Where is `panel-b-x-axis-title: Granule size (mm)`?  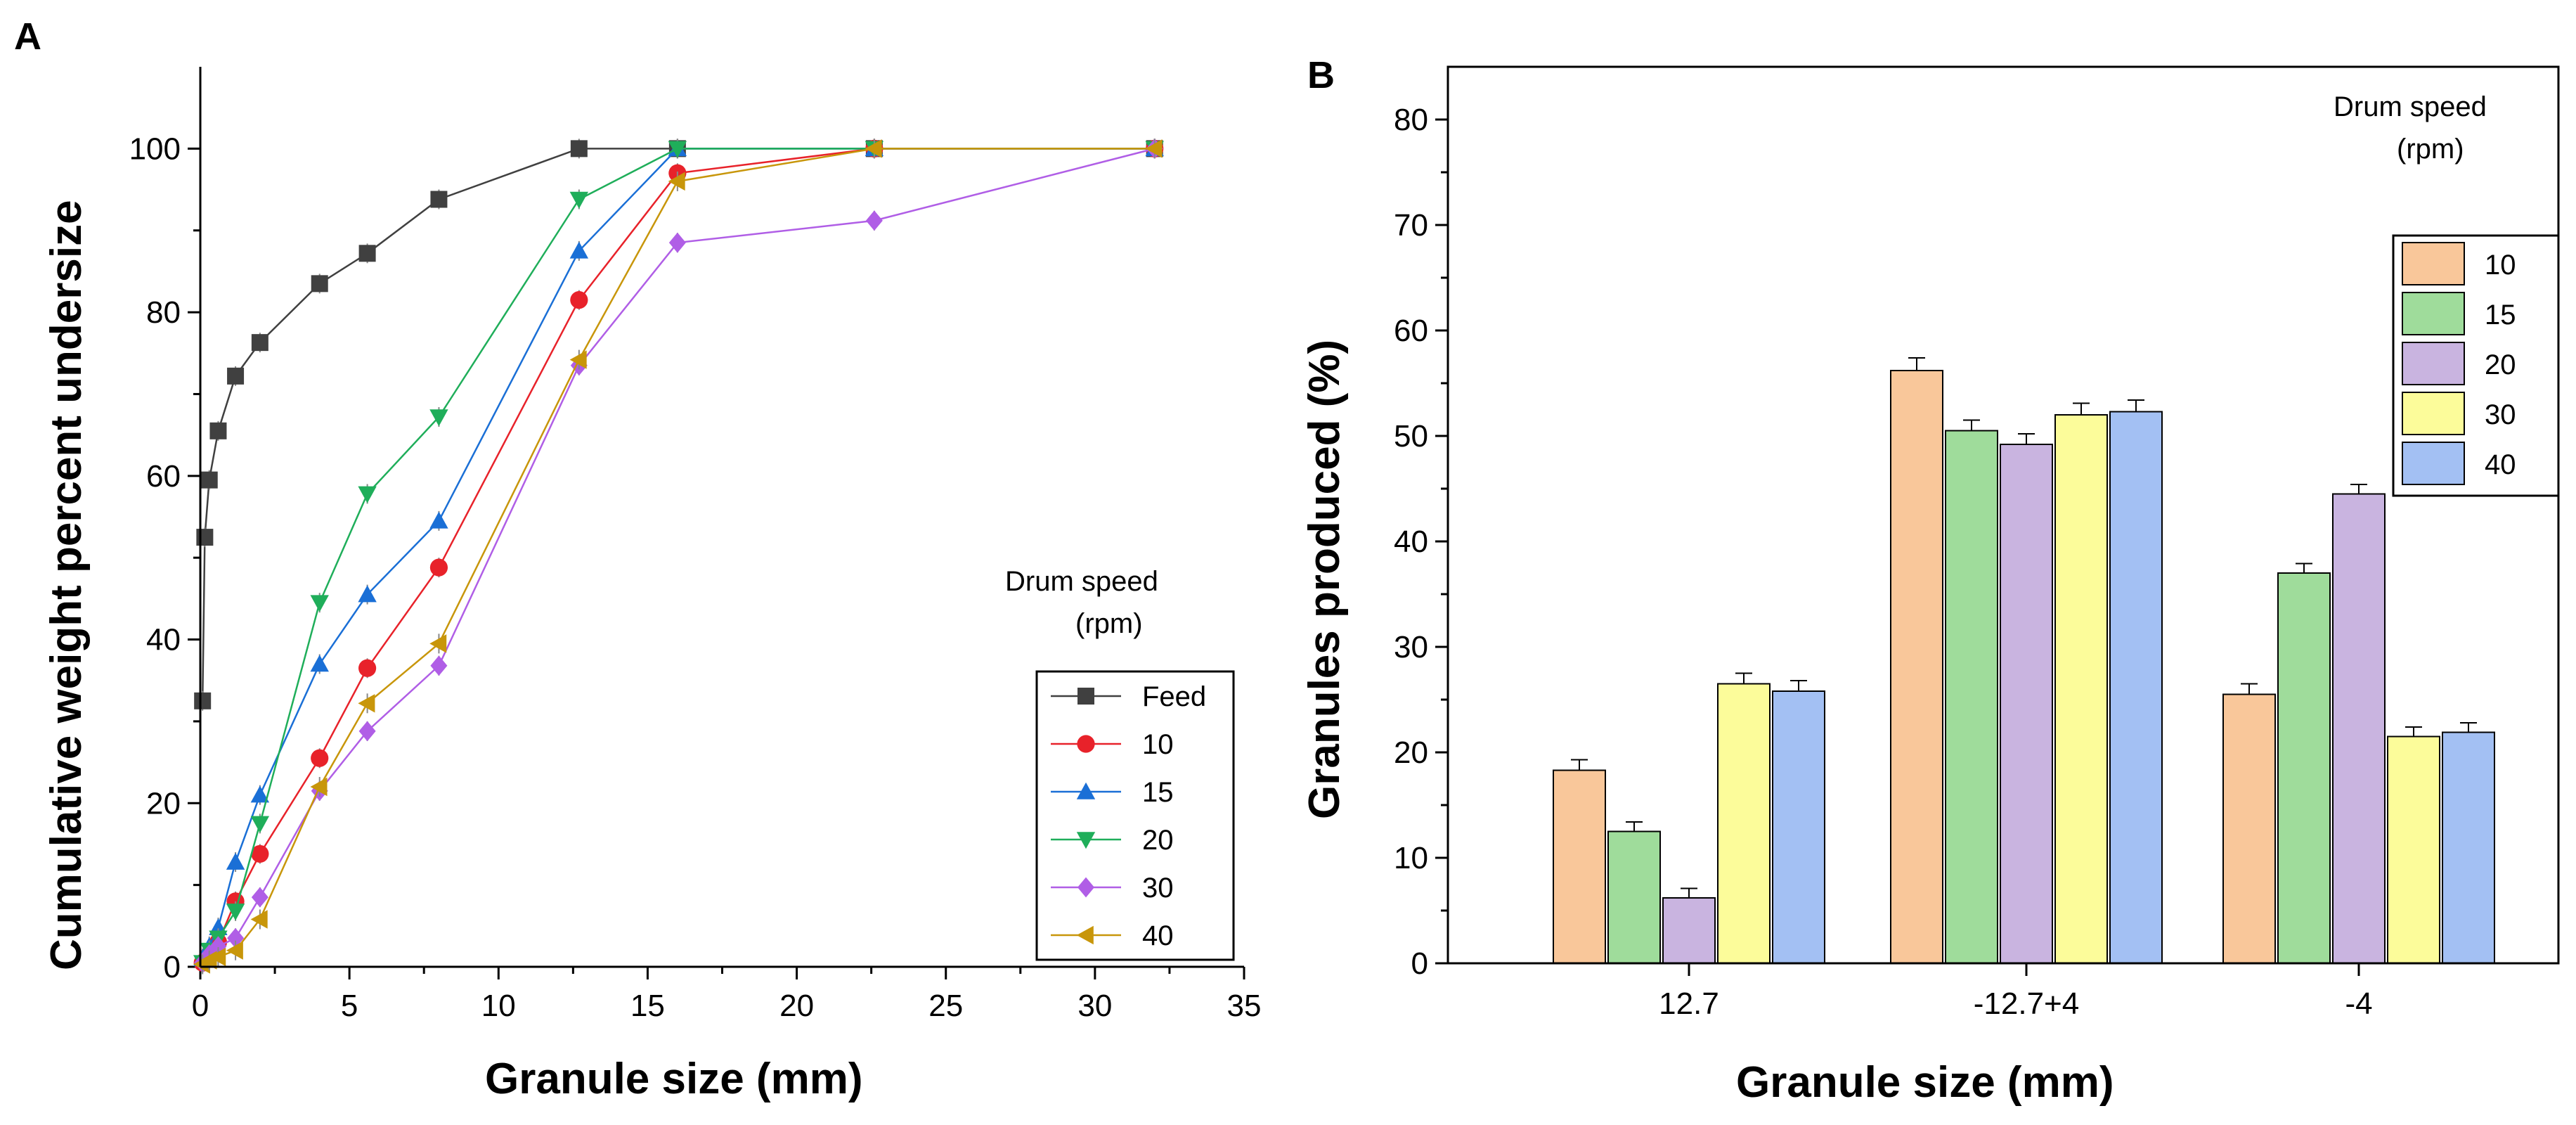 panel-b-x-axis-title: Granule size (mm) is located at coordinates (1925, 1082).